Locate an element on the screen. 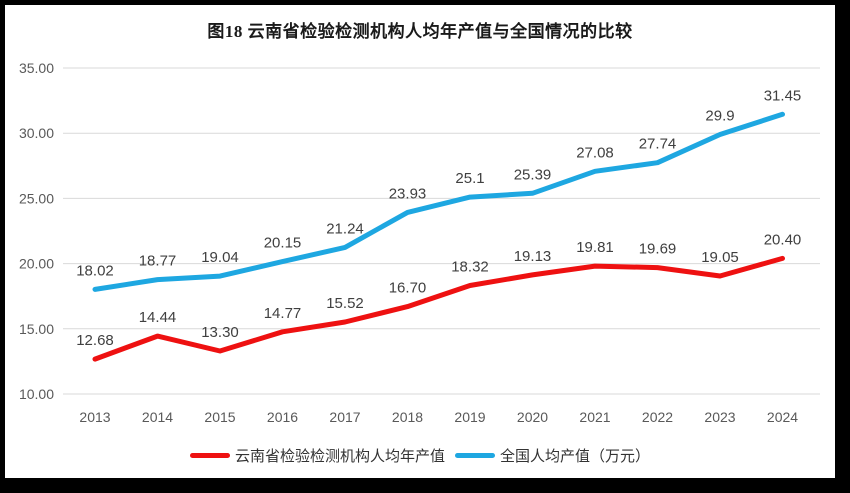 The width and height of the screenshot is (850, 493). legend-label-national: 全国人均产值（万元） is located at coordinates (575, 456).